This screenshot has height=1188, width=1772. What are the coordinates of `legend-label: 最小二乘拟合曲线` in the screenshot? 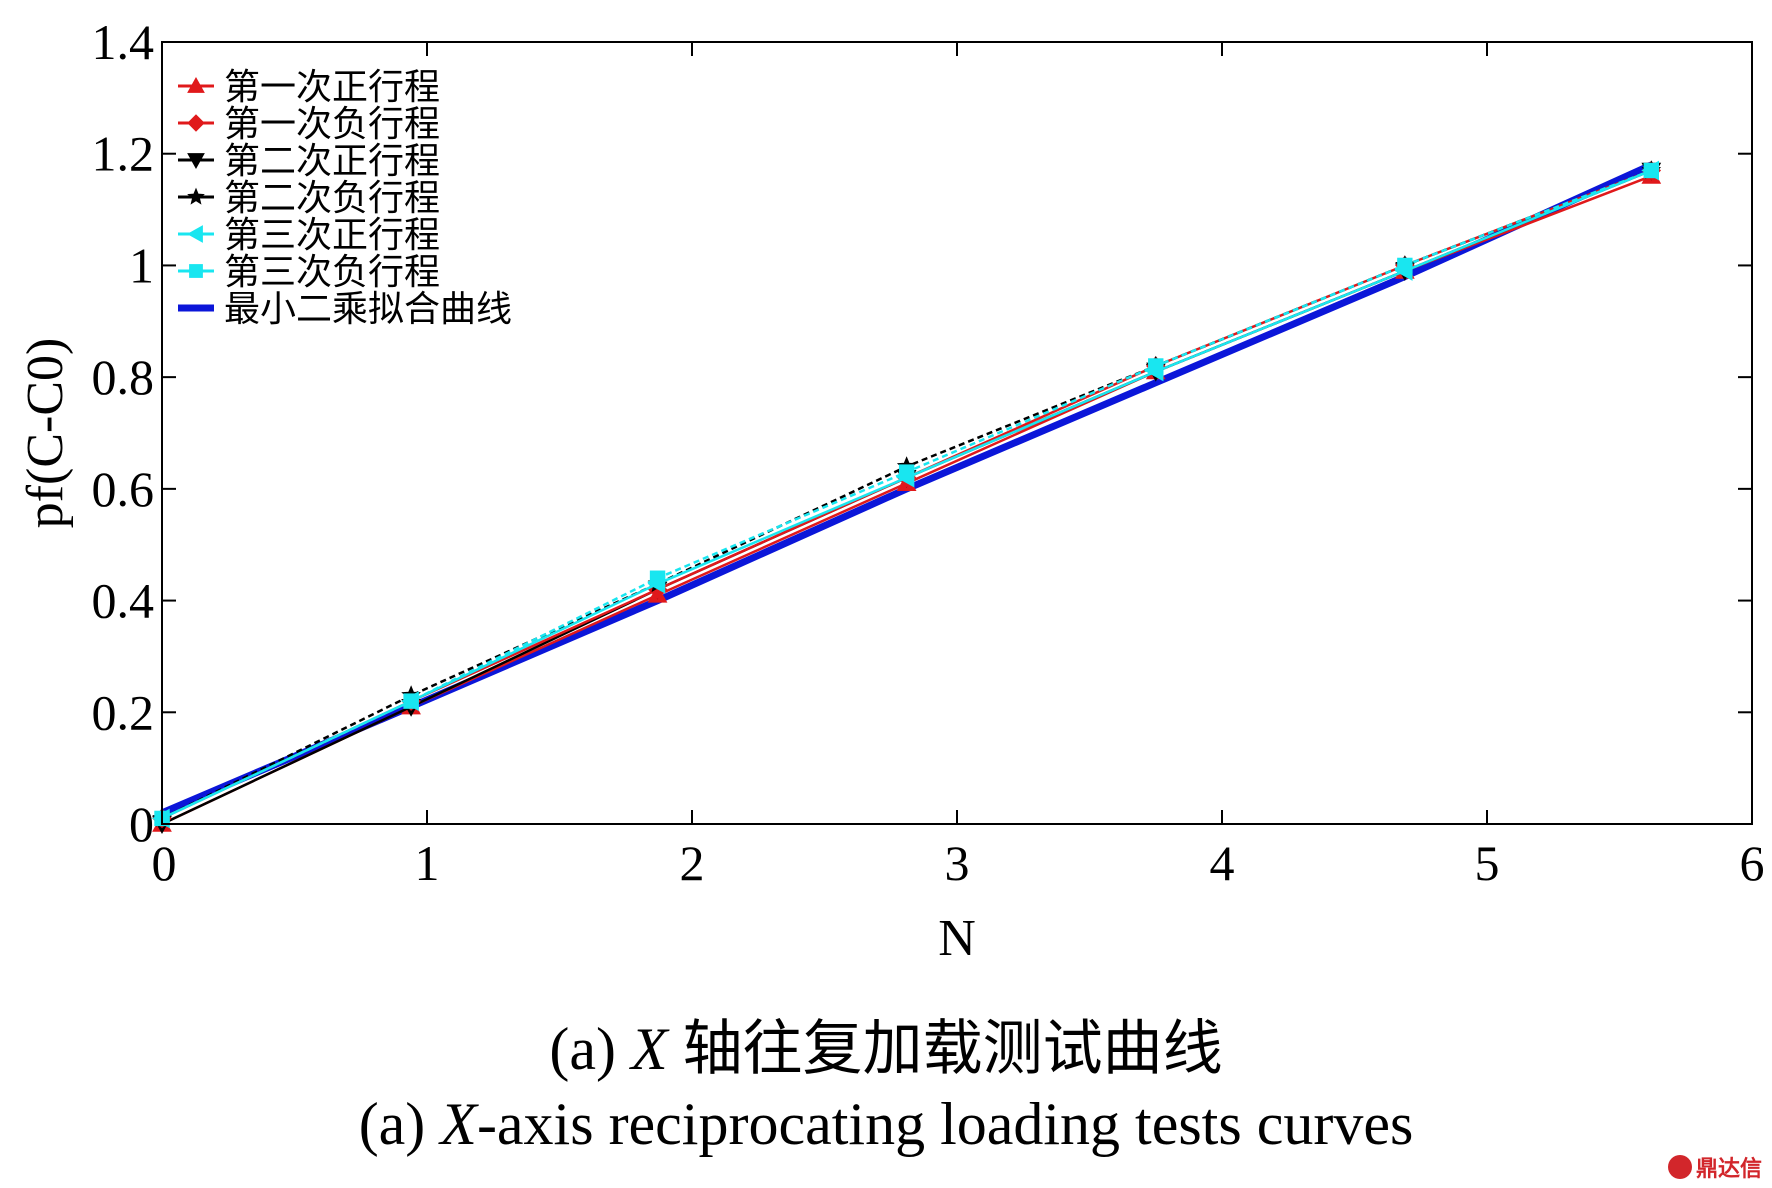 It's located at (368, 309).